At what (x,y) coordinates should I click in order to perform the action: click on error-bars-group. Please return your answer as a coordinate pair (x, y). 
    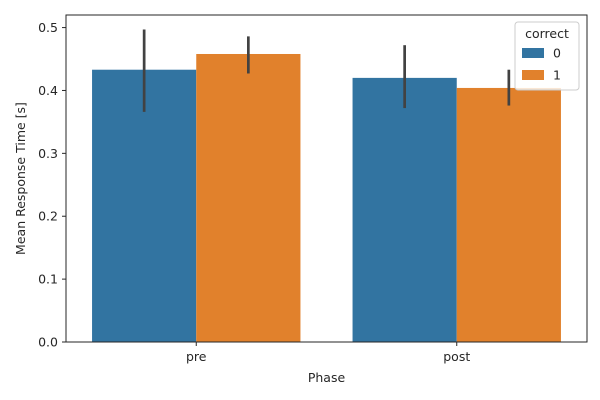
    Looking at the image, I should click on (326, 70).